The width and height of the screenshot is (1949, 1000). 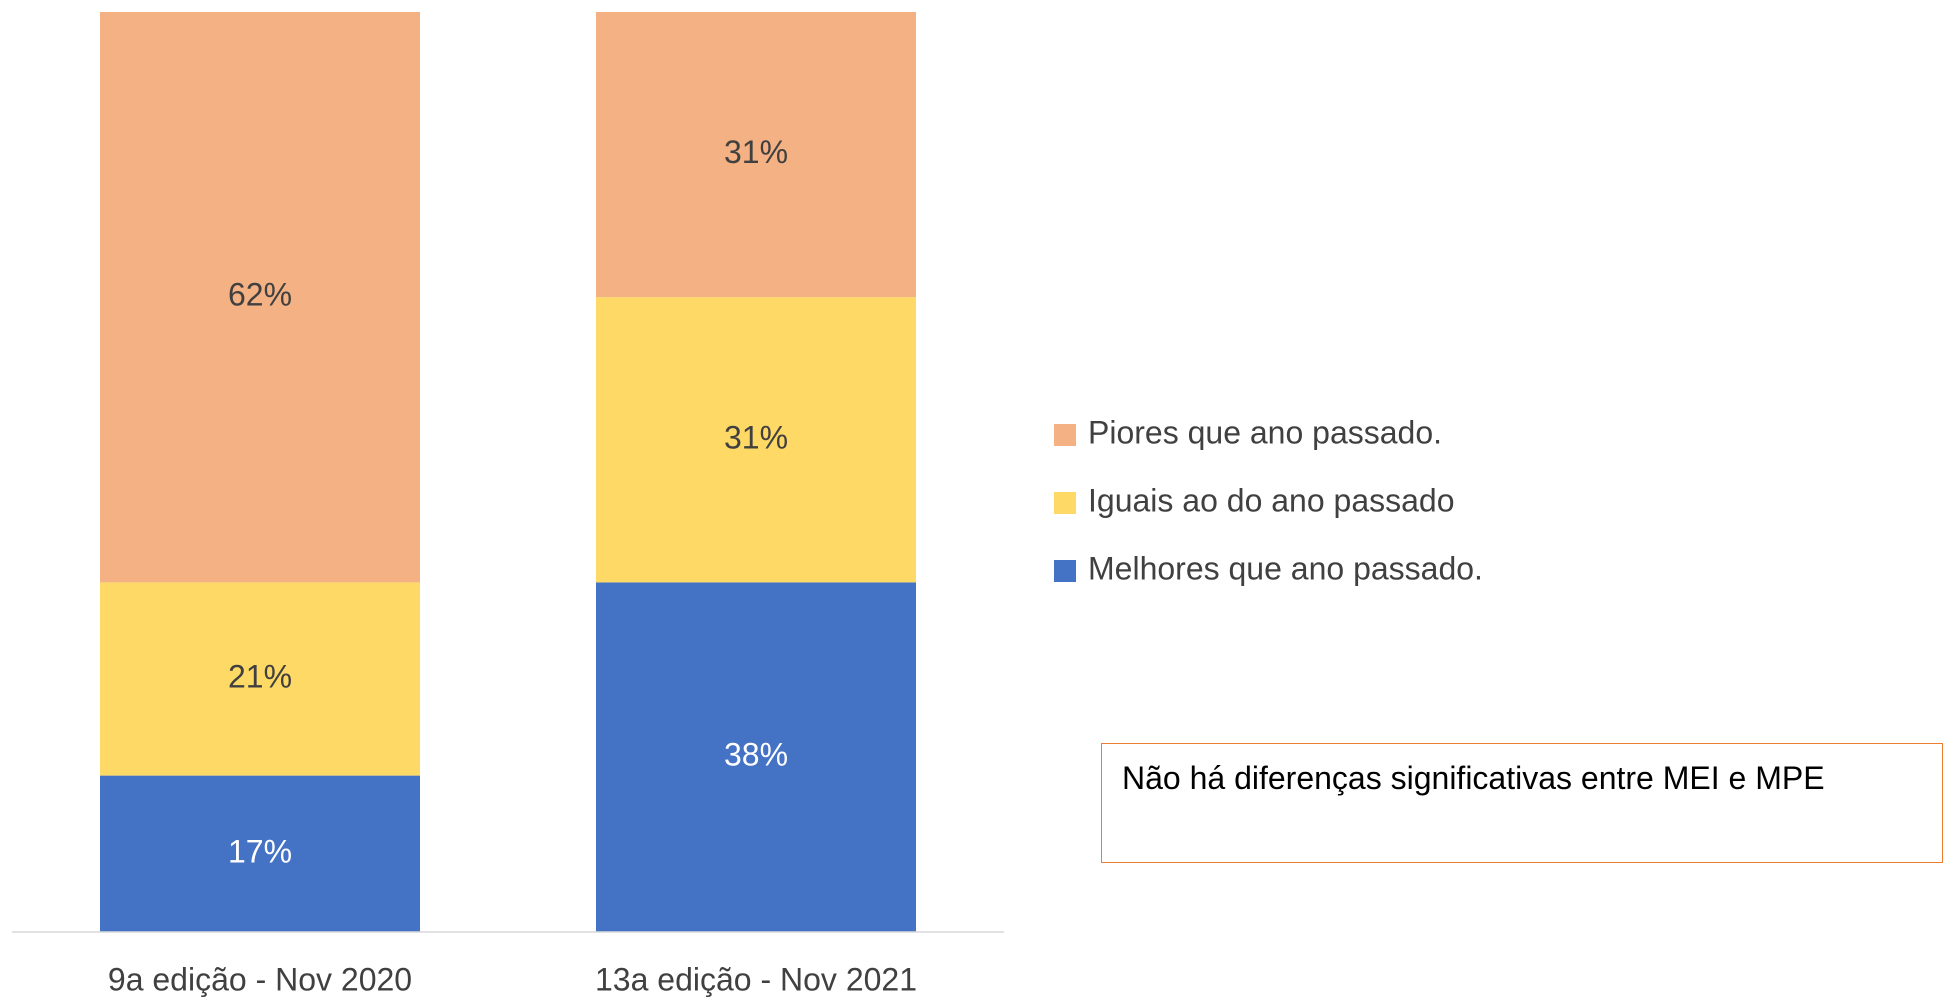 I want to click on legend-label: Piores que ano passado., so click(x=1265, y=432).